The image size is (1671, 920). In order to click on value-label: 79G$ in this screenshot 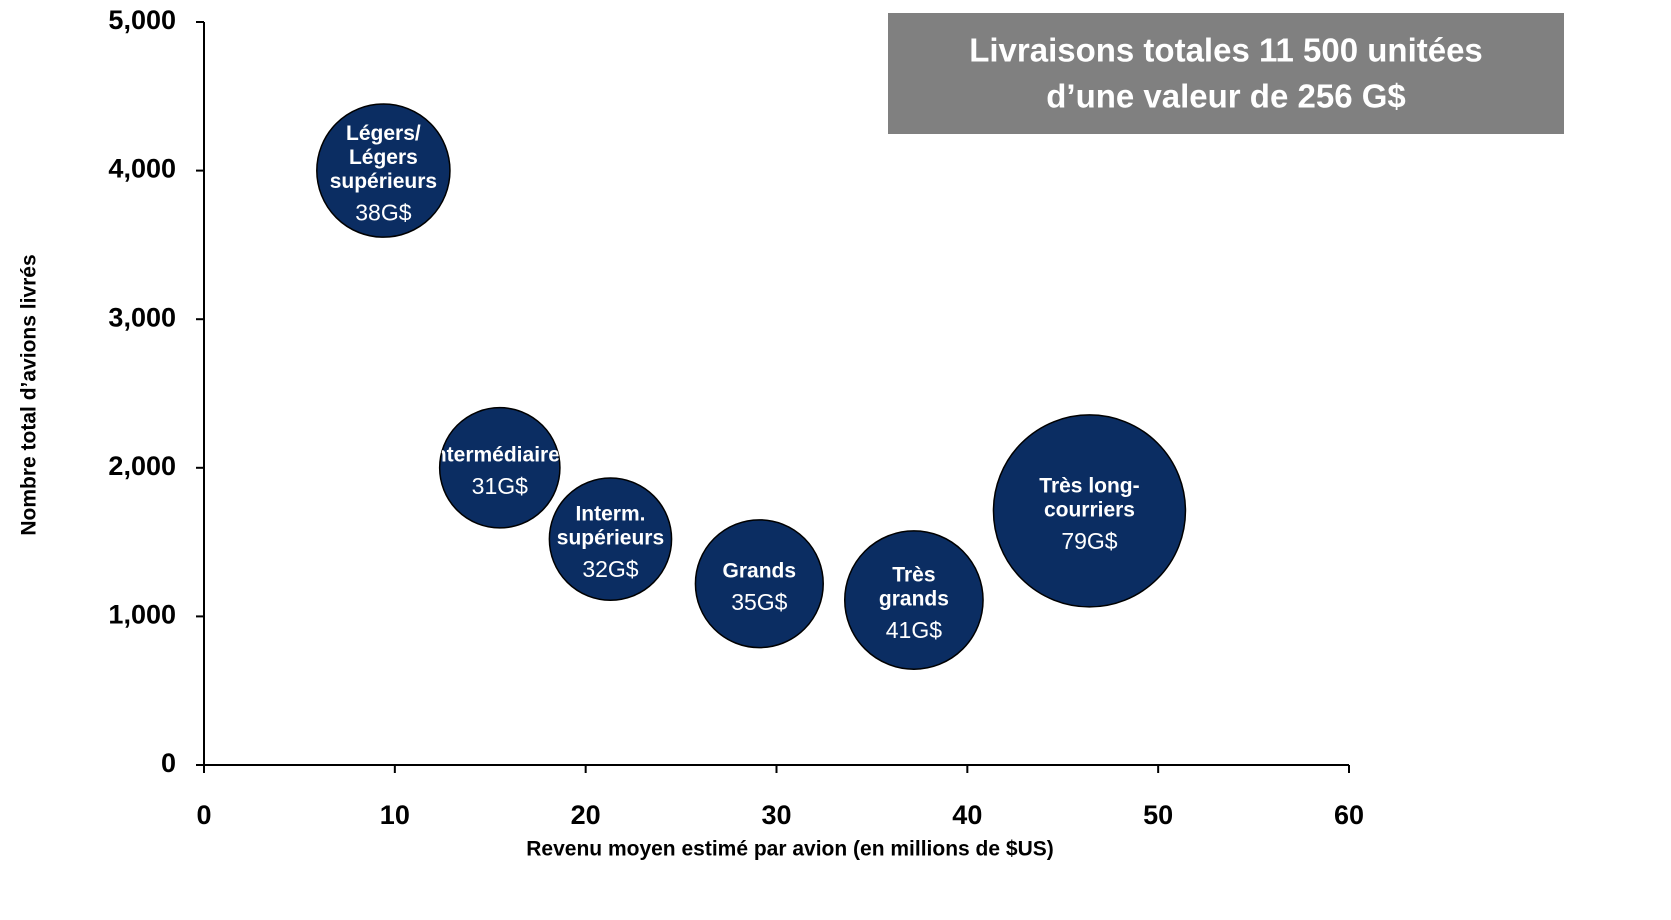, I will do `click(1089, 541)`.